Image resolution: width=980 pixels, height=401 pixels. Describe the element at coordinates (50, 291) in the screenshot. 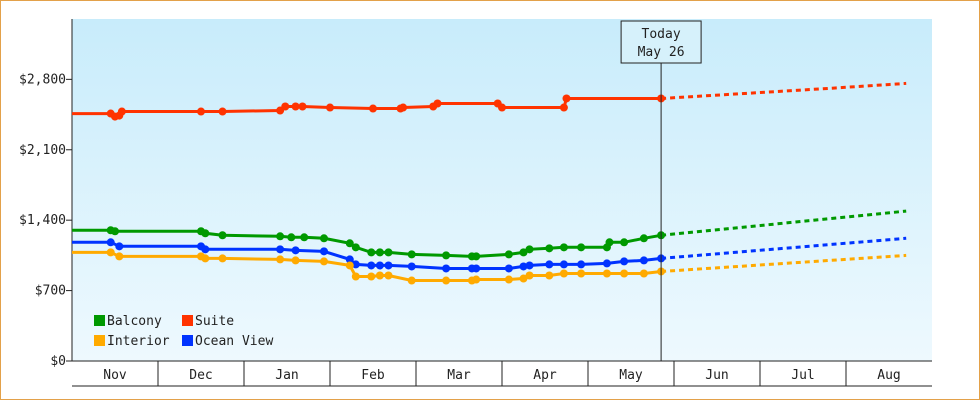

I see `y-tick-label: $700` at that location.